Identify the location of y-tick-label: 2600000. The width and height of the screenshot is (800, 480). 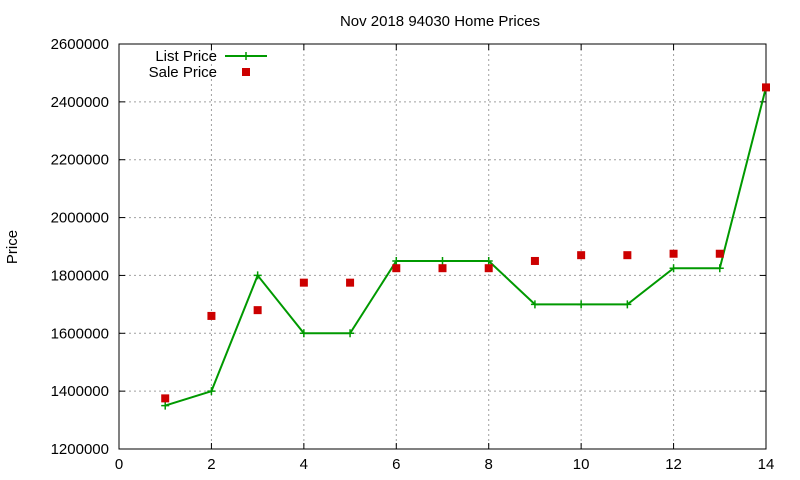
(80, 44).